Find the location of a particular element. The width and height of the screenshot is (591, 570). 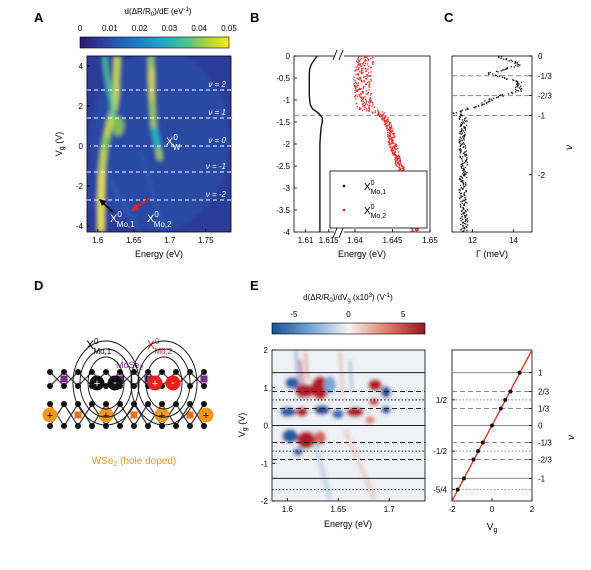

panel-e-axis-ticks: 1.6 1.65 1.7 2 1 0 -1 -2 is located at coordinates (328, 430).